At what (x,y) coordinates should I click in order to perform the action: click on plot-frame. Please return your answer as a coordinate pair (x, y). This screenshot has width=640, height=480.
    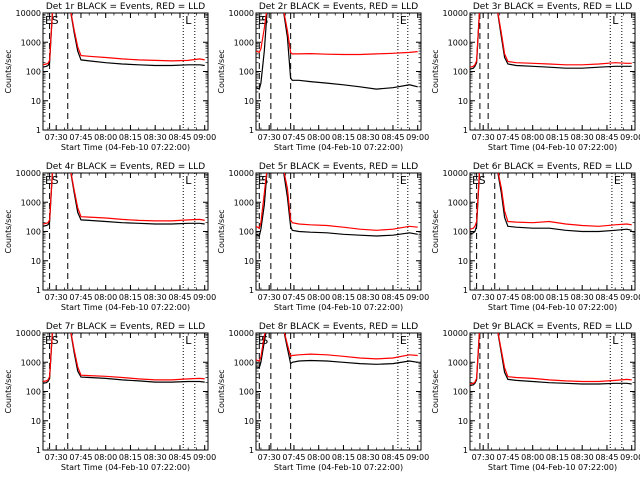
    Looking at the image, I should click on (552, 231).